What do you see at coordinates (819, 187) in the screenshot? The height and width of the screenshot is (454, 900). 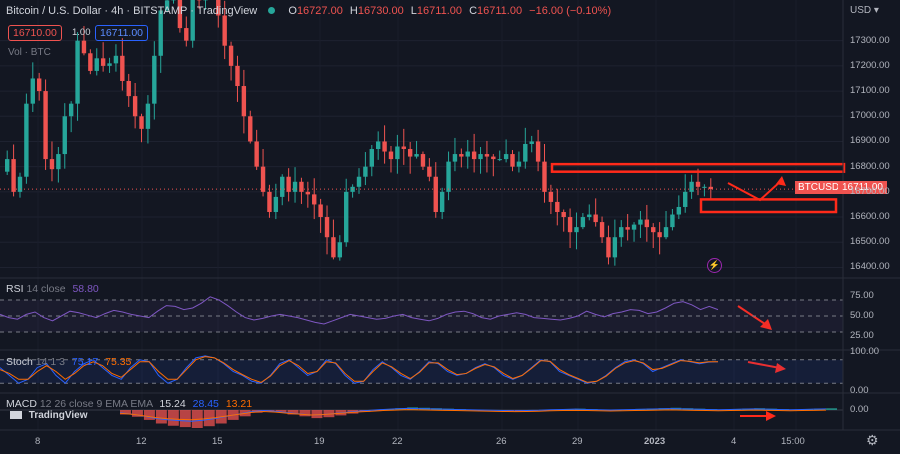 I see `last-price-symbol-tag: BTCUSD` at bounding box center [819, 187].